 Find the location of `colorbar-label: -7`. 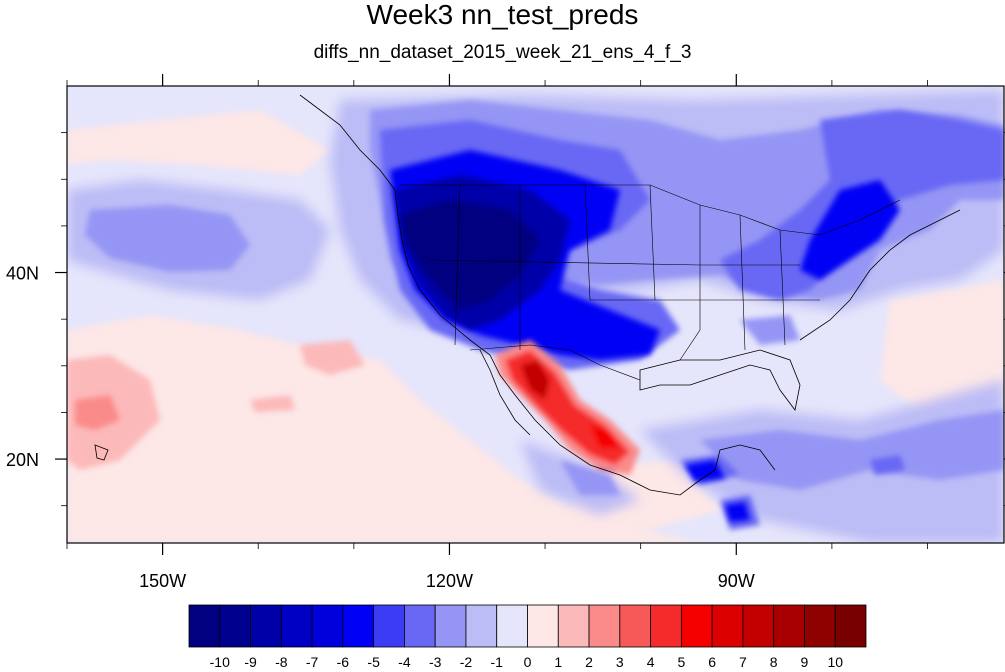

colorbar-label: -7 is located at coordinates (312, 662).